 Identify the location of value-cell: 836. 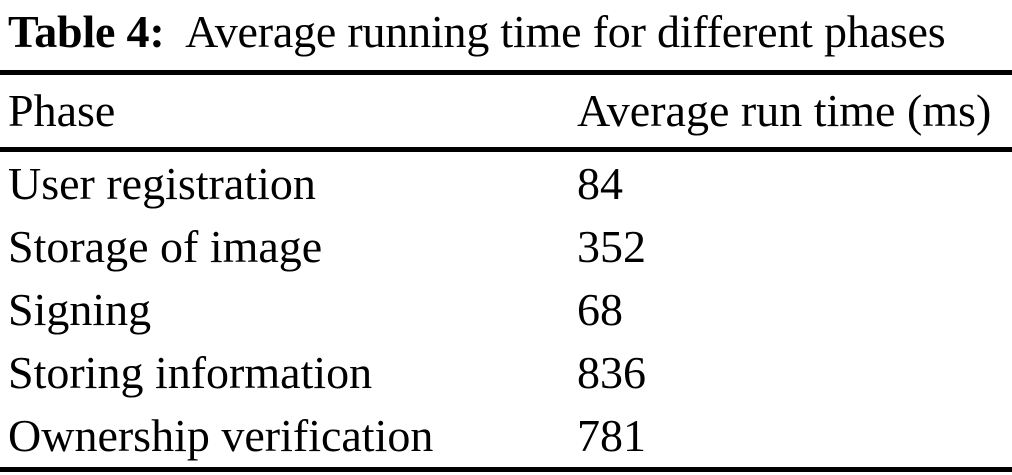
(611, 372).